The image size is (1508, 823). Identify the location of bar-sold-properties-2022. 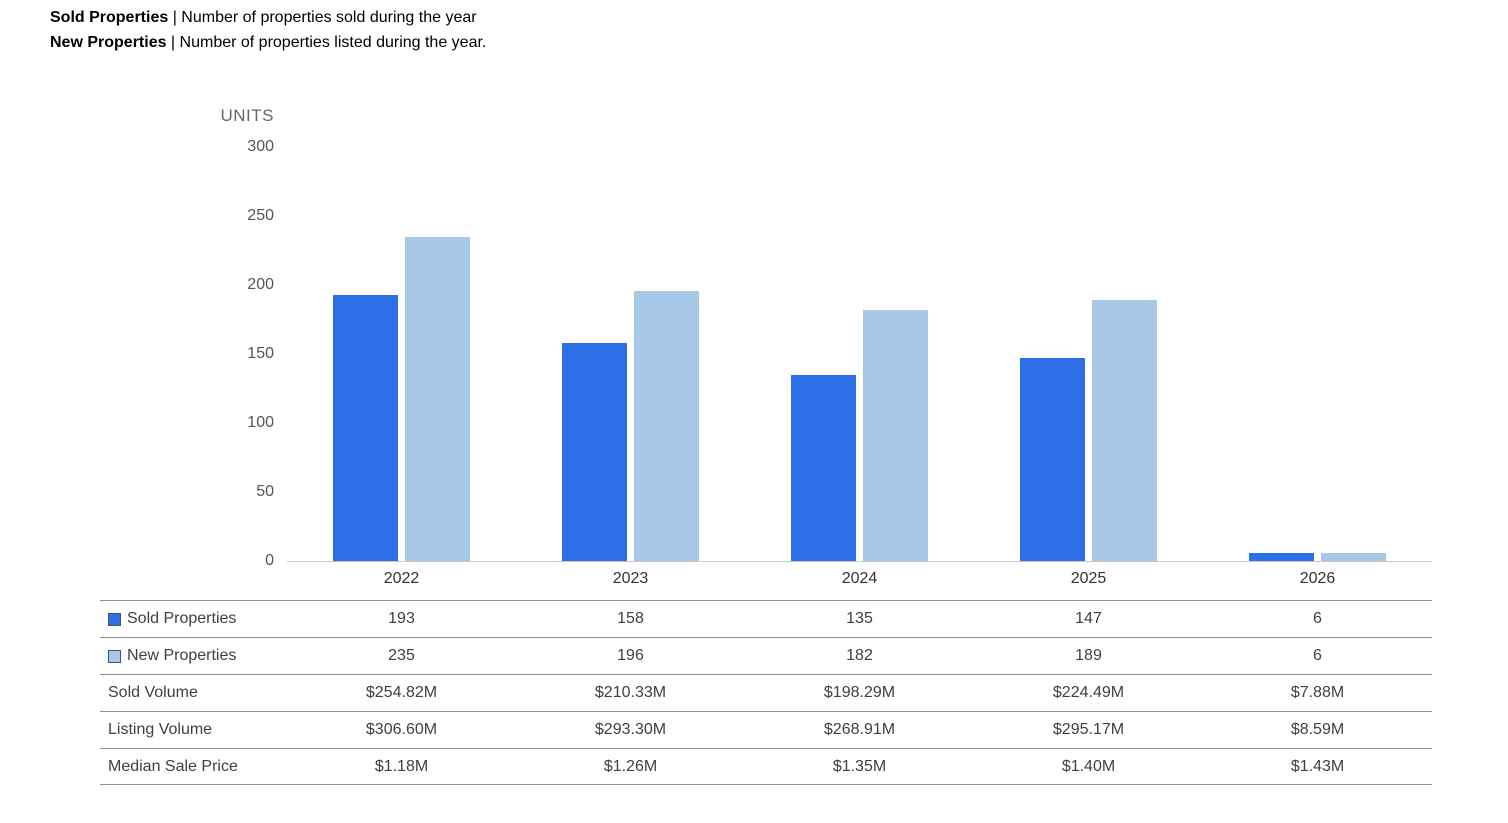
(365, 427).